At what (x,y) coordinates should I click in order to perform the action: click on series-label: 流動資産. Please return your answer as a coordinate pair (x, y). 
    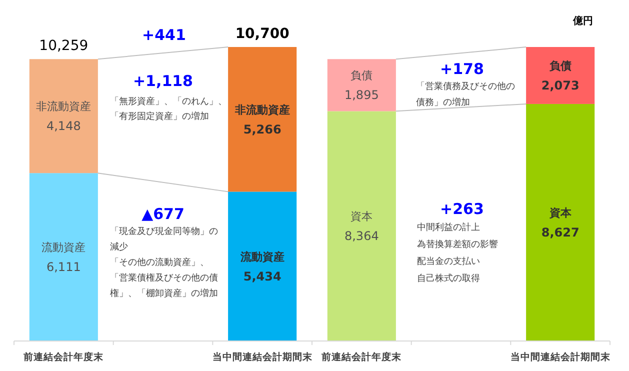
    Looking at the image, I should click on (64, 247).